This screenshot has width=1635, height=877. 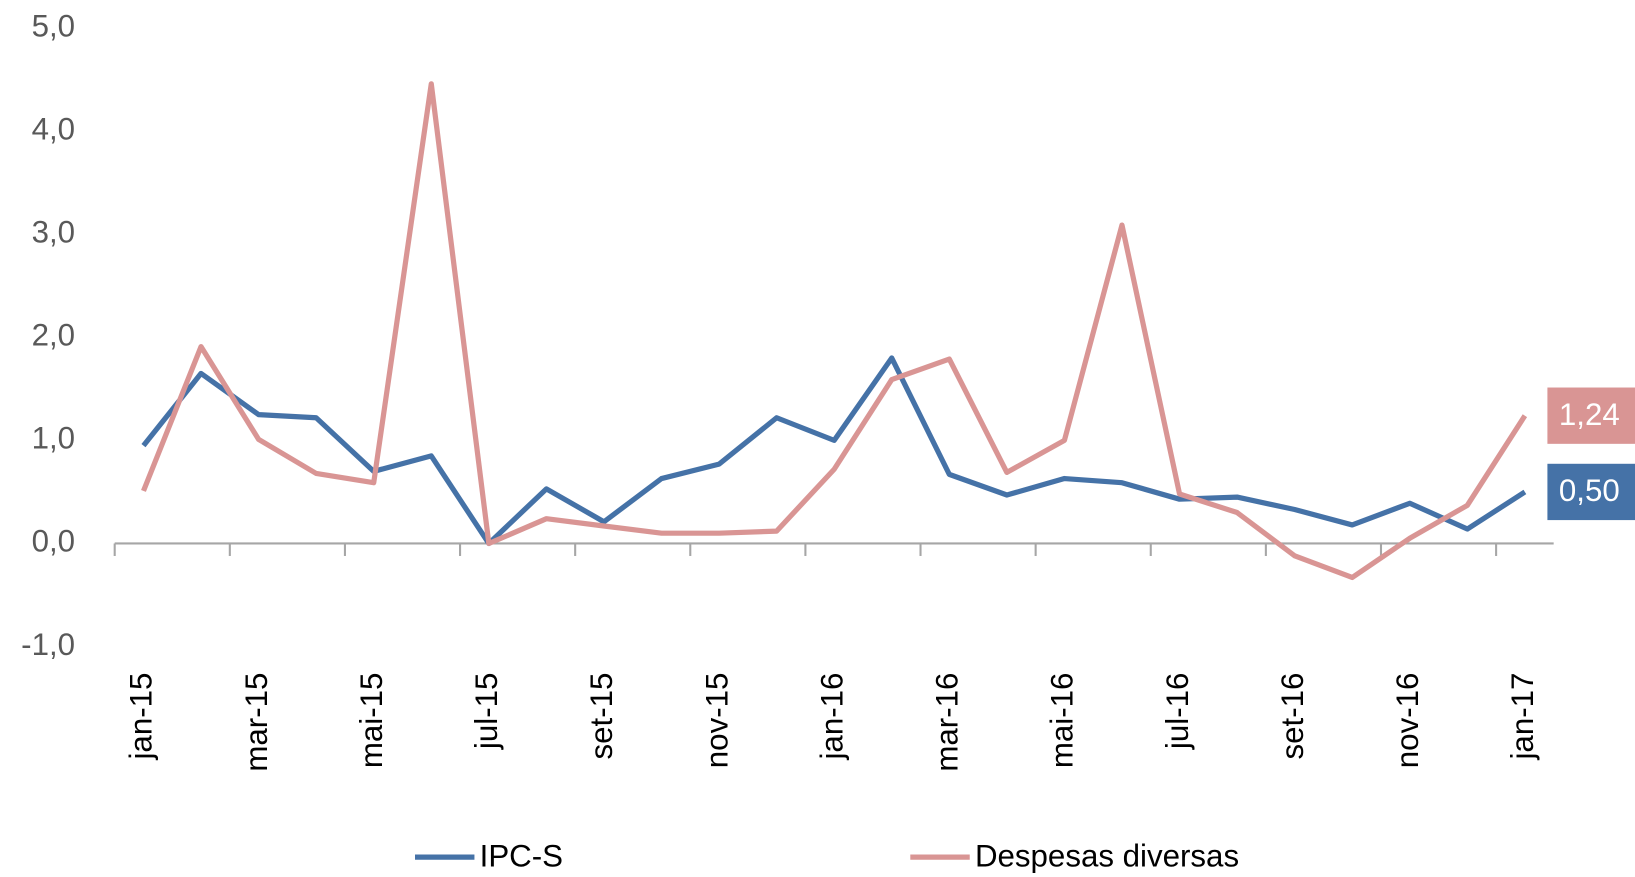 I want to click on x-tick-label: mar-15, so click(x=256, y=722).